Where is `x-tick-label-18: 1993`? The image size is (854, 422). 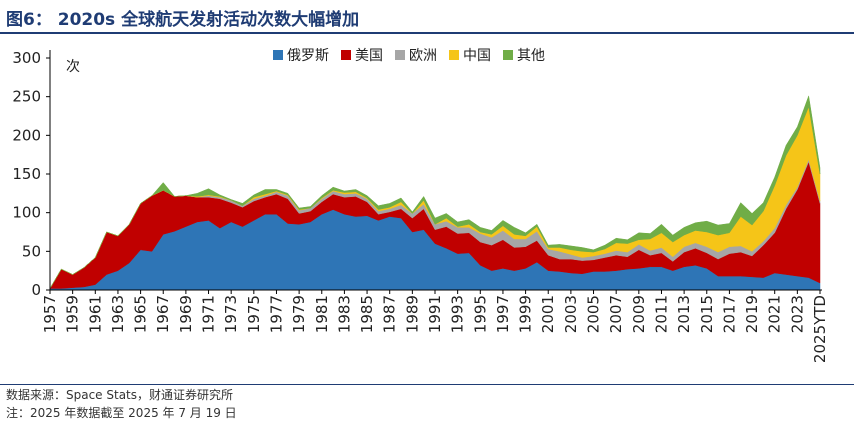 x-tick-label-18: 1993 is located at coordinates (458, 314).